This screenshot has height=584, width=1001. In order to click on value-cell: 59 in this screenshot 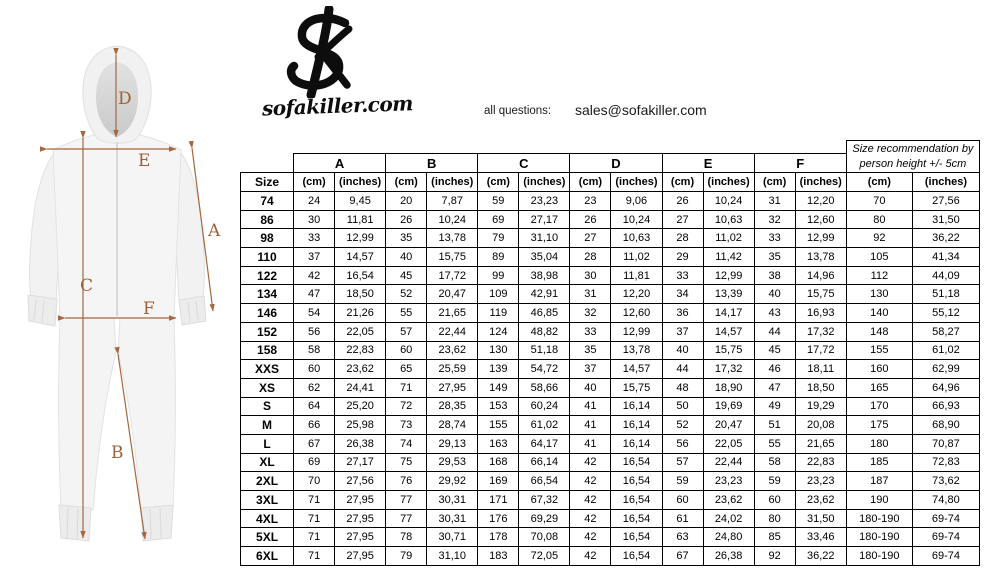, I will do `click(682, 481)`.